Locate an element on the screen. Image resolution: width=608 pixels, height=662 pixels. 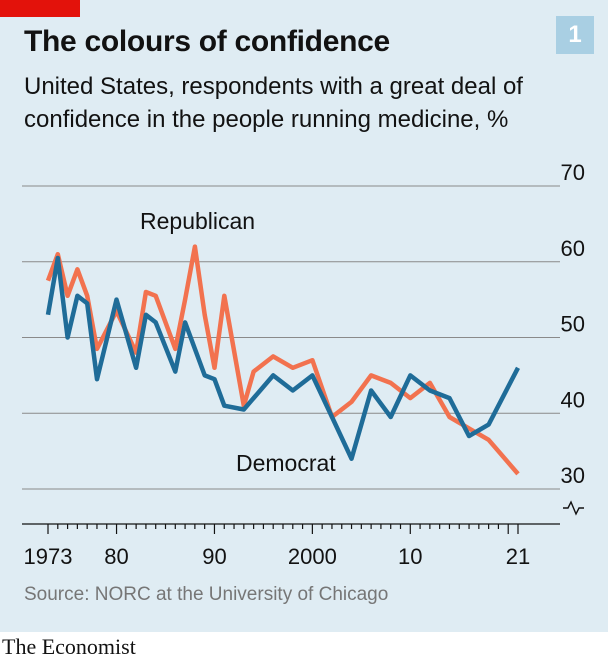
y-tick-label-70: 70 is located at coordinates (573, 172).